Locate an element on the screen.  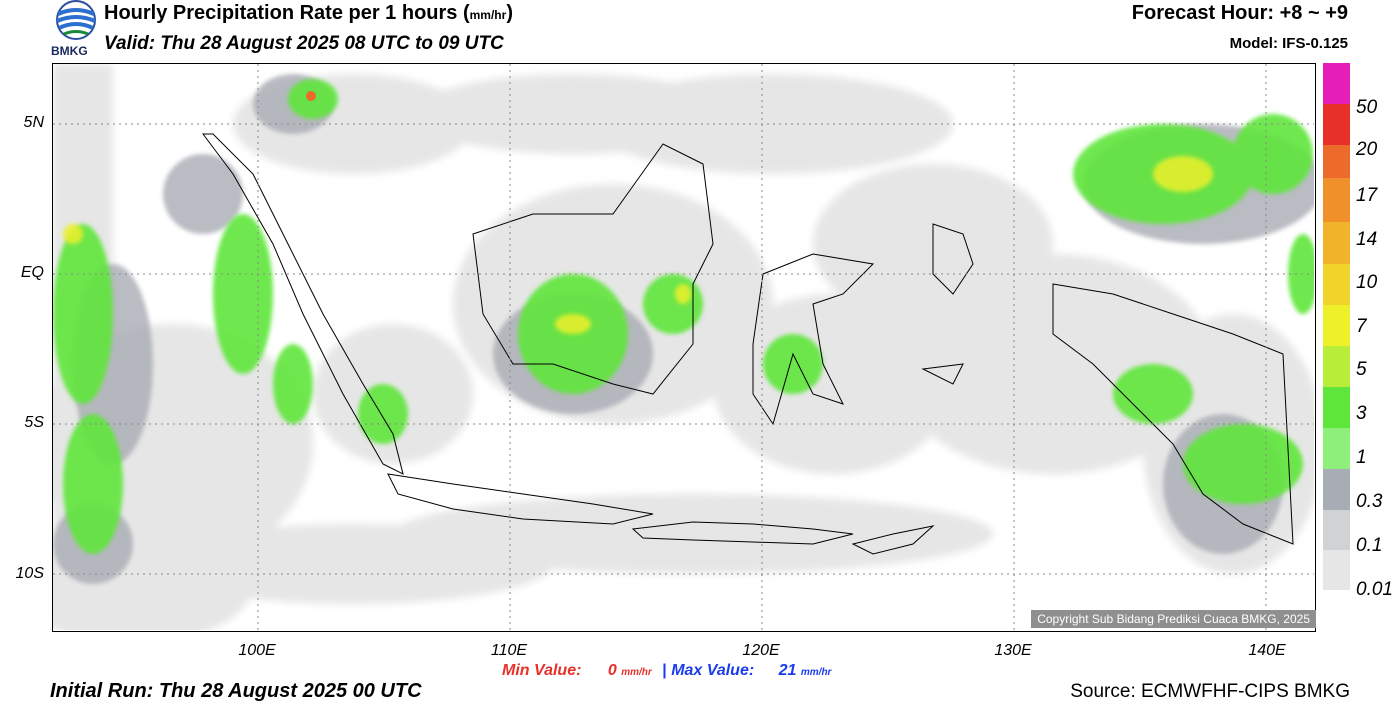
initial-run: Initial Run: Thu 28 August 2025 00 UTC is located at coordinates (236, 691).